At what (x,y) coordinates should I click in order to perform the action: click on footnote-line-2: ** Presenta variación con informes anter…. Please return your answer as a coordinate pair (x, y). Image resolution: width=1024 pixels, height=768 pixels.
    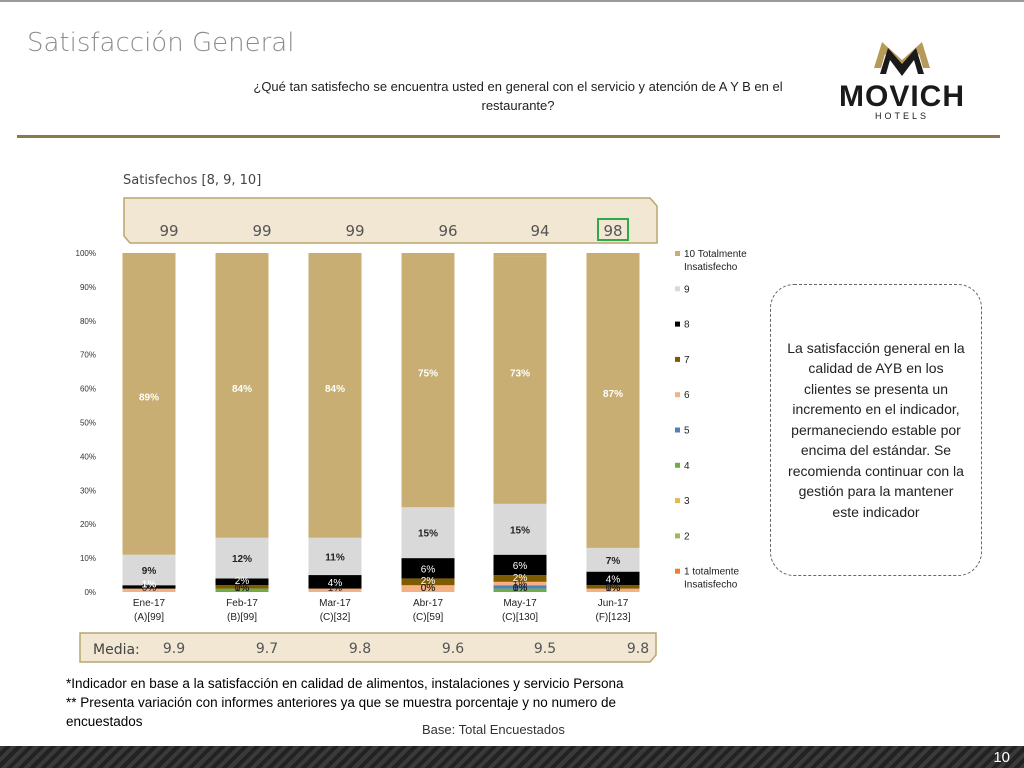
    Looking at the image, I should click on (341, 712).